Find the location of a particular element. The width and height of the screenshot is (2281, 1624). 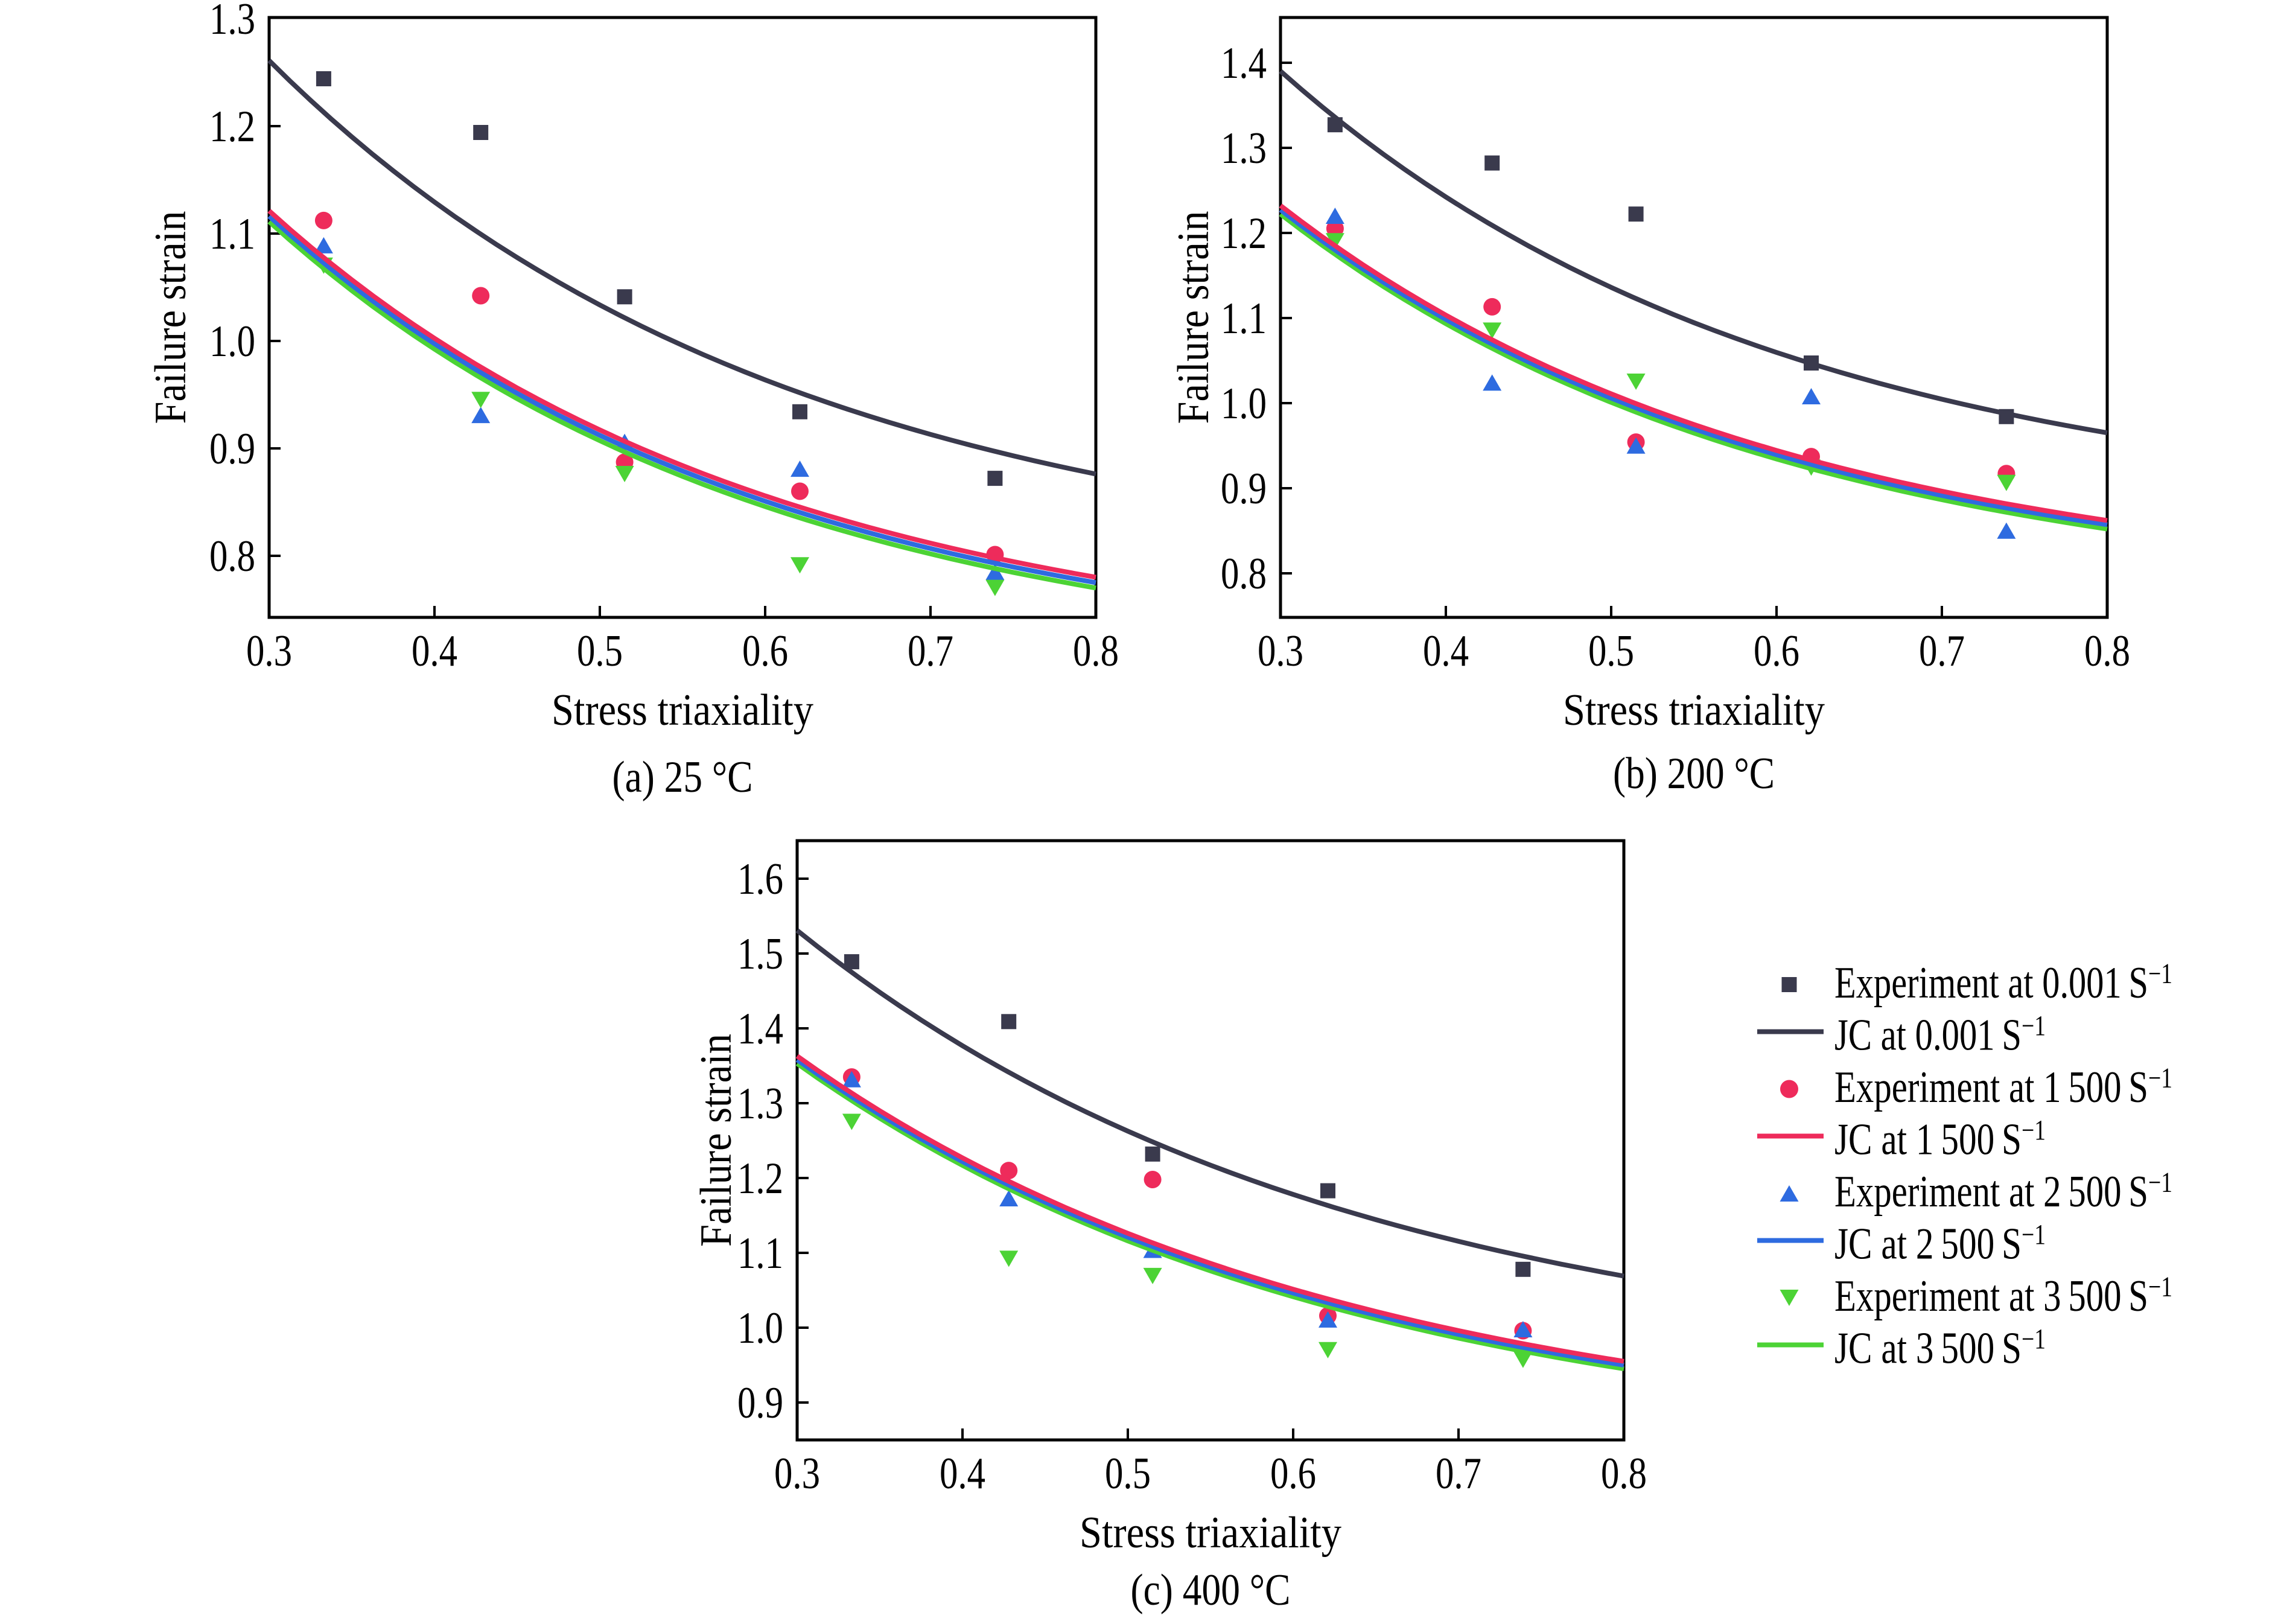

svg-text: JC at 1 500 S−1 is located at coordinates (1940, 1140).